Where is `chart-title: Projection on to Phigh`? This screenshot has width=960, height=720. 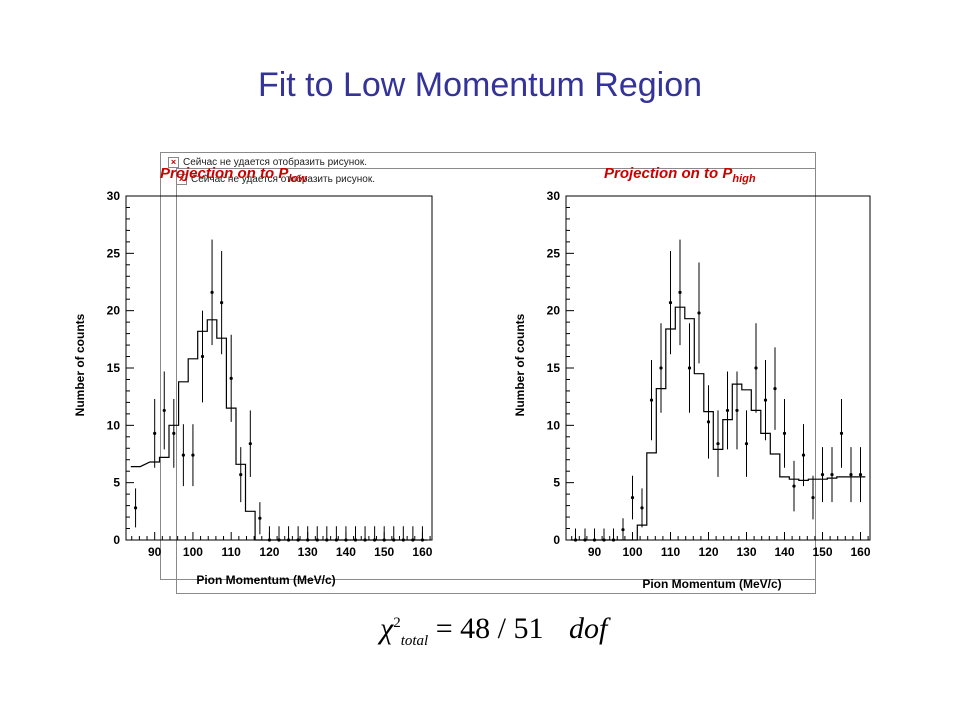 chart-title: Projection on to Phigh is located at coordinates (680, 175).